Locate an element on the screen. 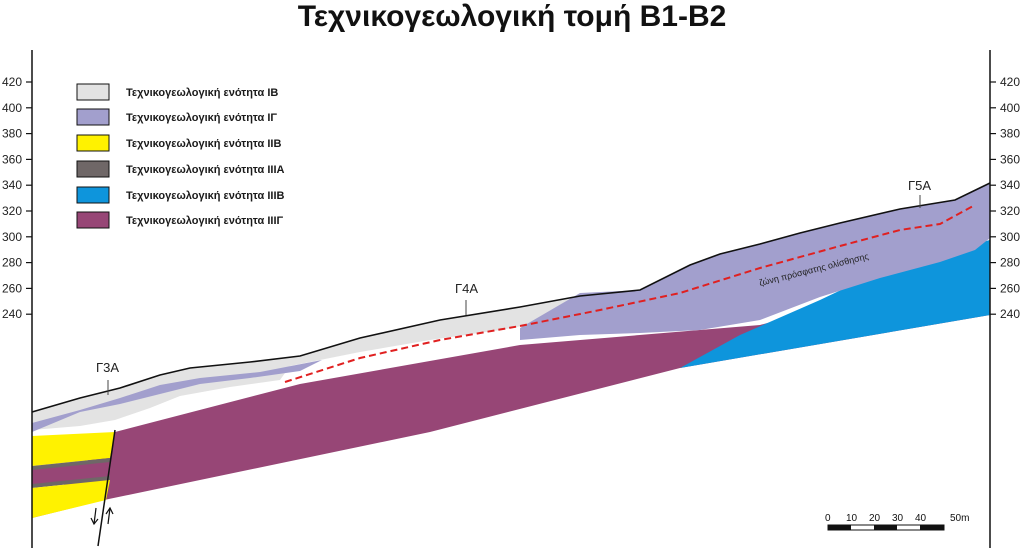 The height and width of the screenshot is (548, 1024). right-tick-label-240: 240 is located at coordinates (1010, 314).